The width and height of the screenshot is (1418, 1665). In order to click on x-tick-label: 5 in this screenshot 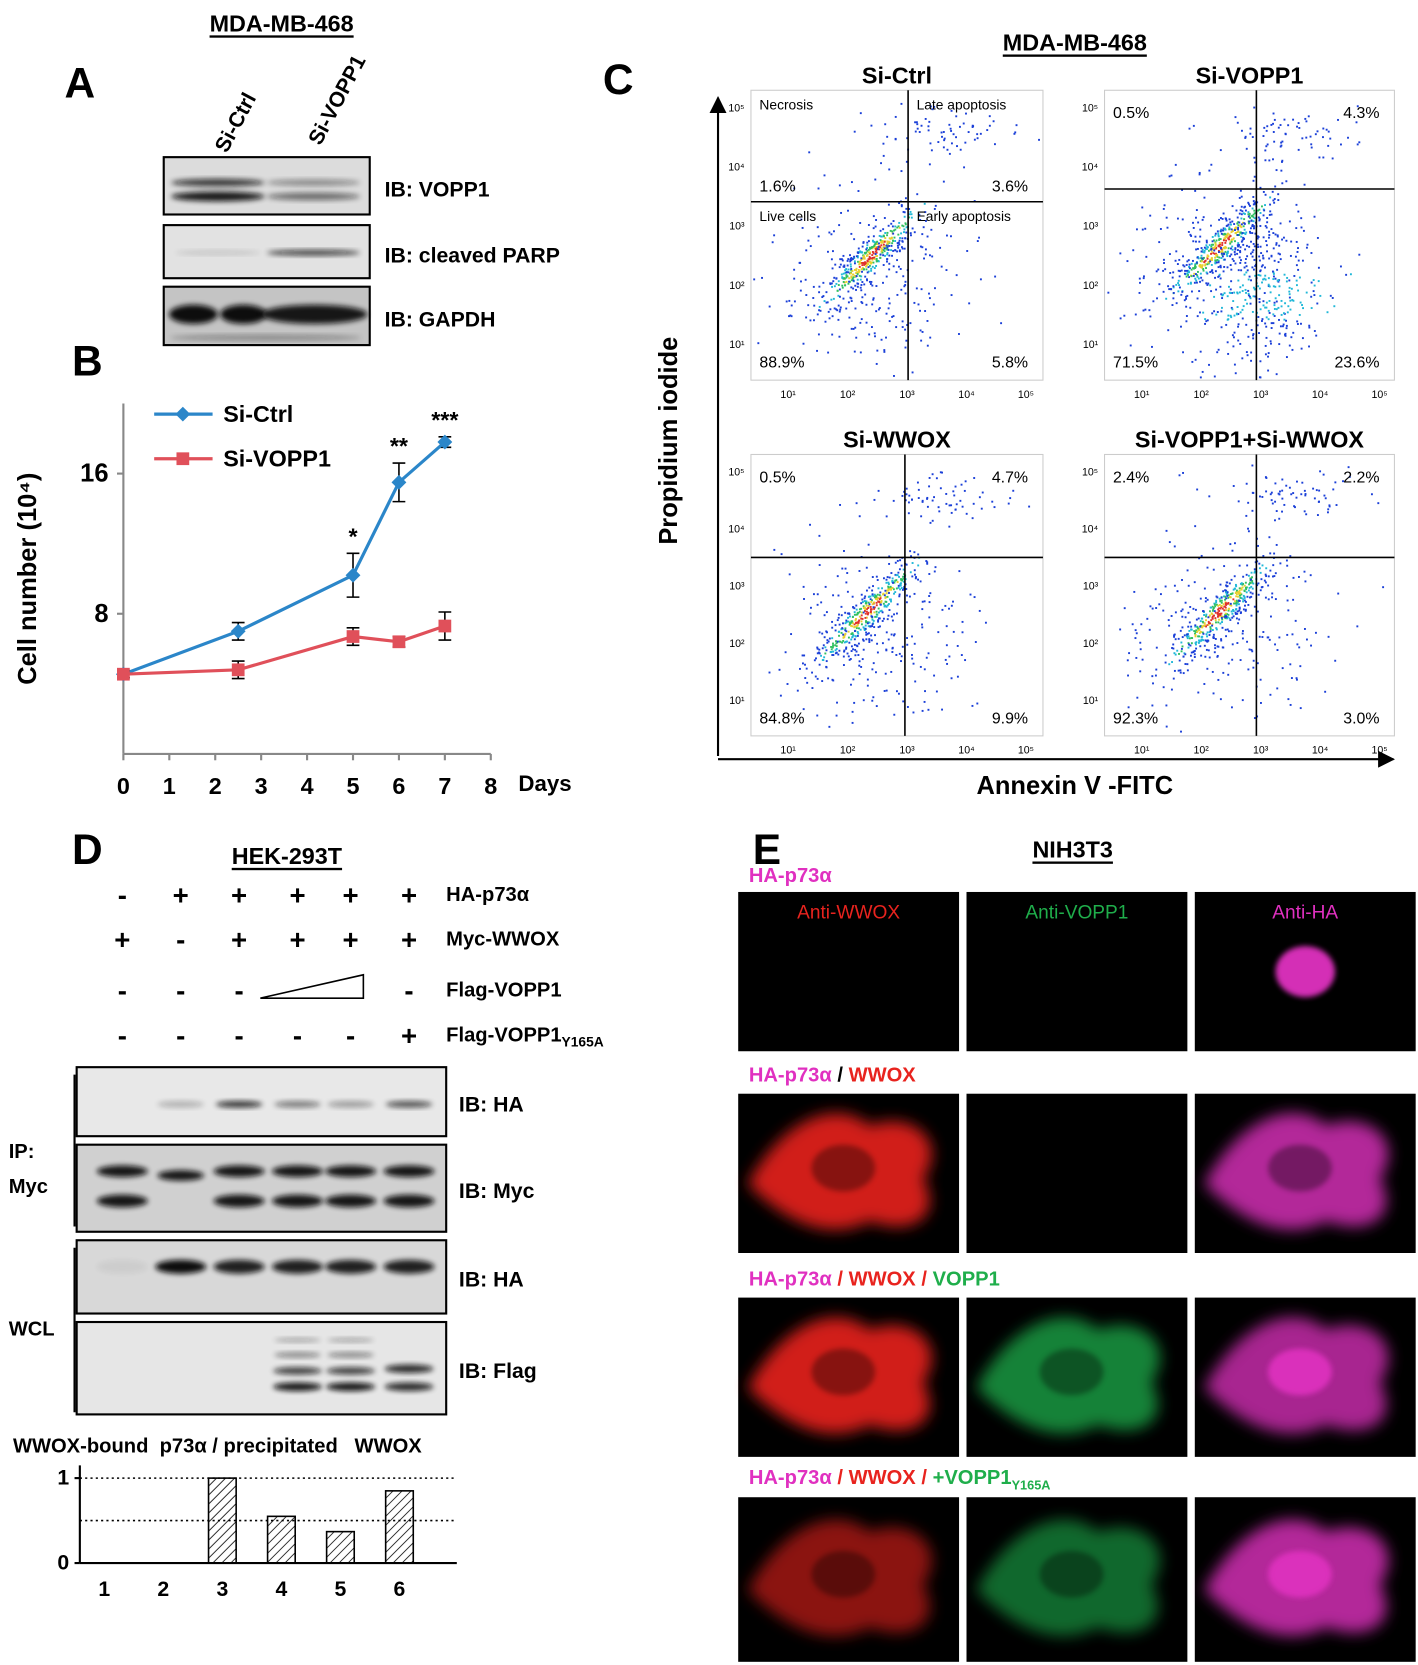, I will do `click(341, 1589)`.